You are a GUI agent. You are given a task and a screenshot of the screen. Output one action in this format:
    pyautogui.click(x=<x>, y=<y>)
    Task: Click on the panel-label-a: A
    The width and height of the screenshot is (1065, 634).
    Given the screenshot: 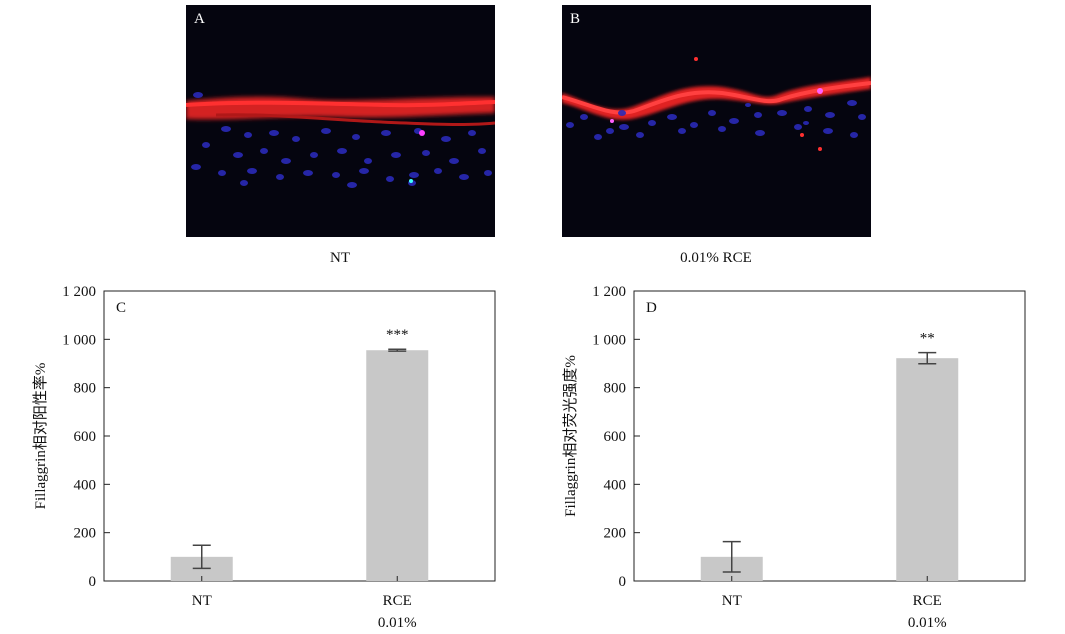 What is the action you would take?
    pyautogui.click(x=199, y=19)
    